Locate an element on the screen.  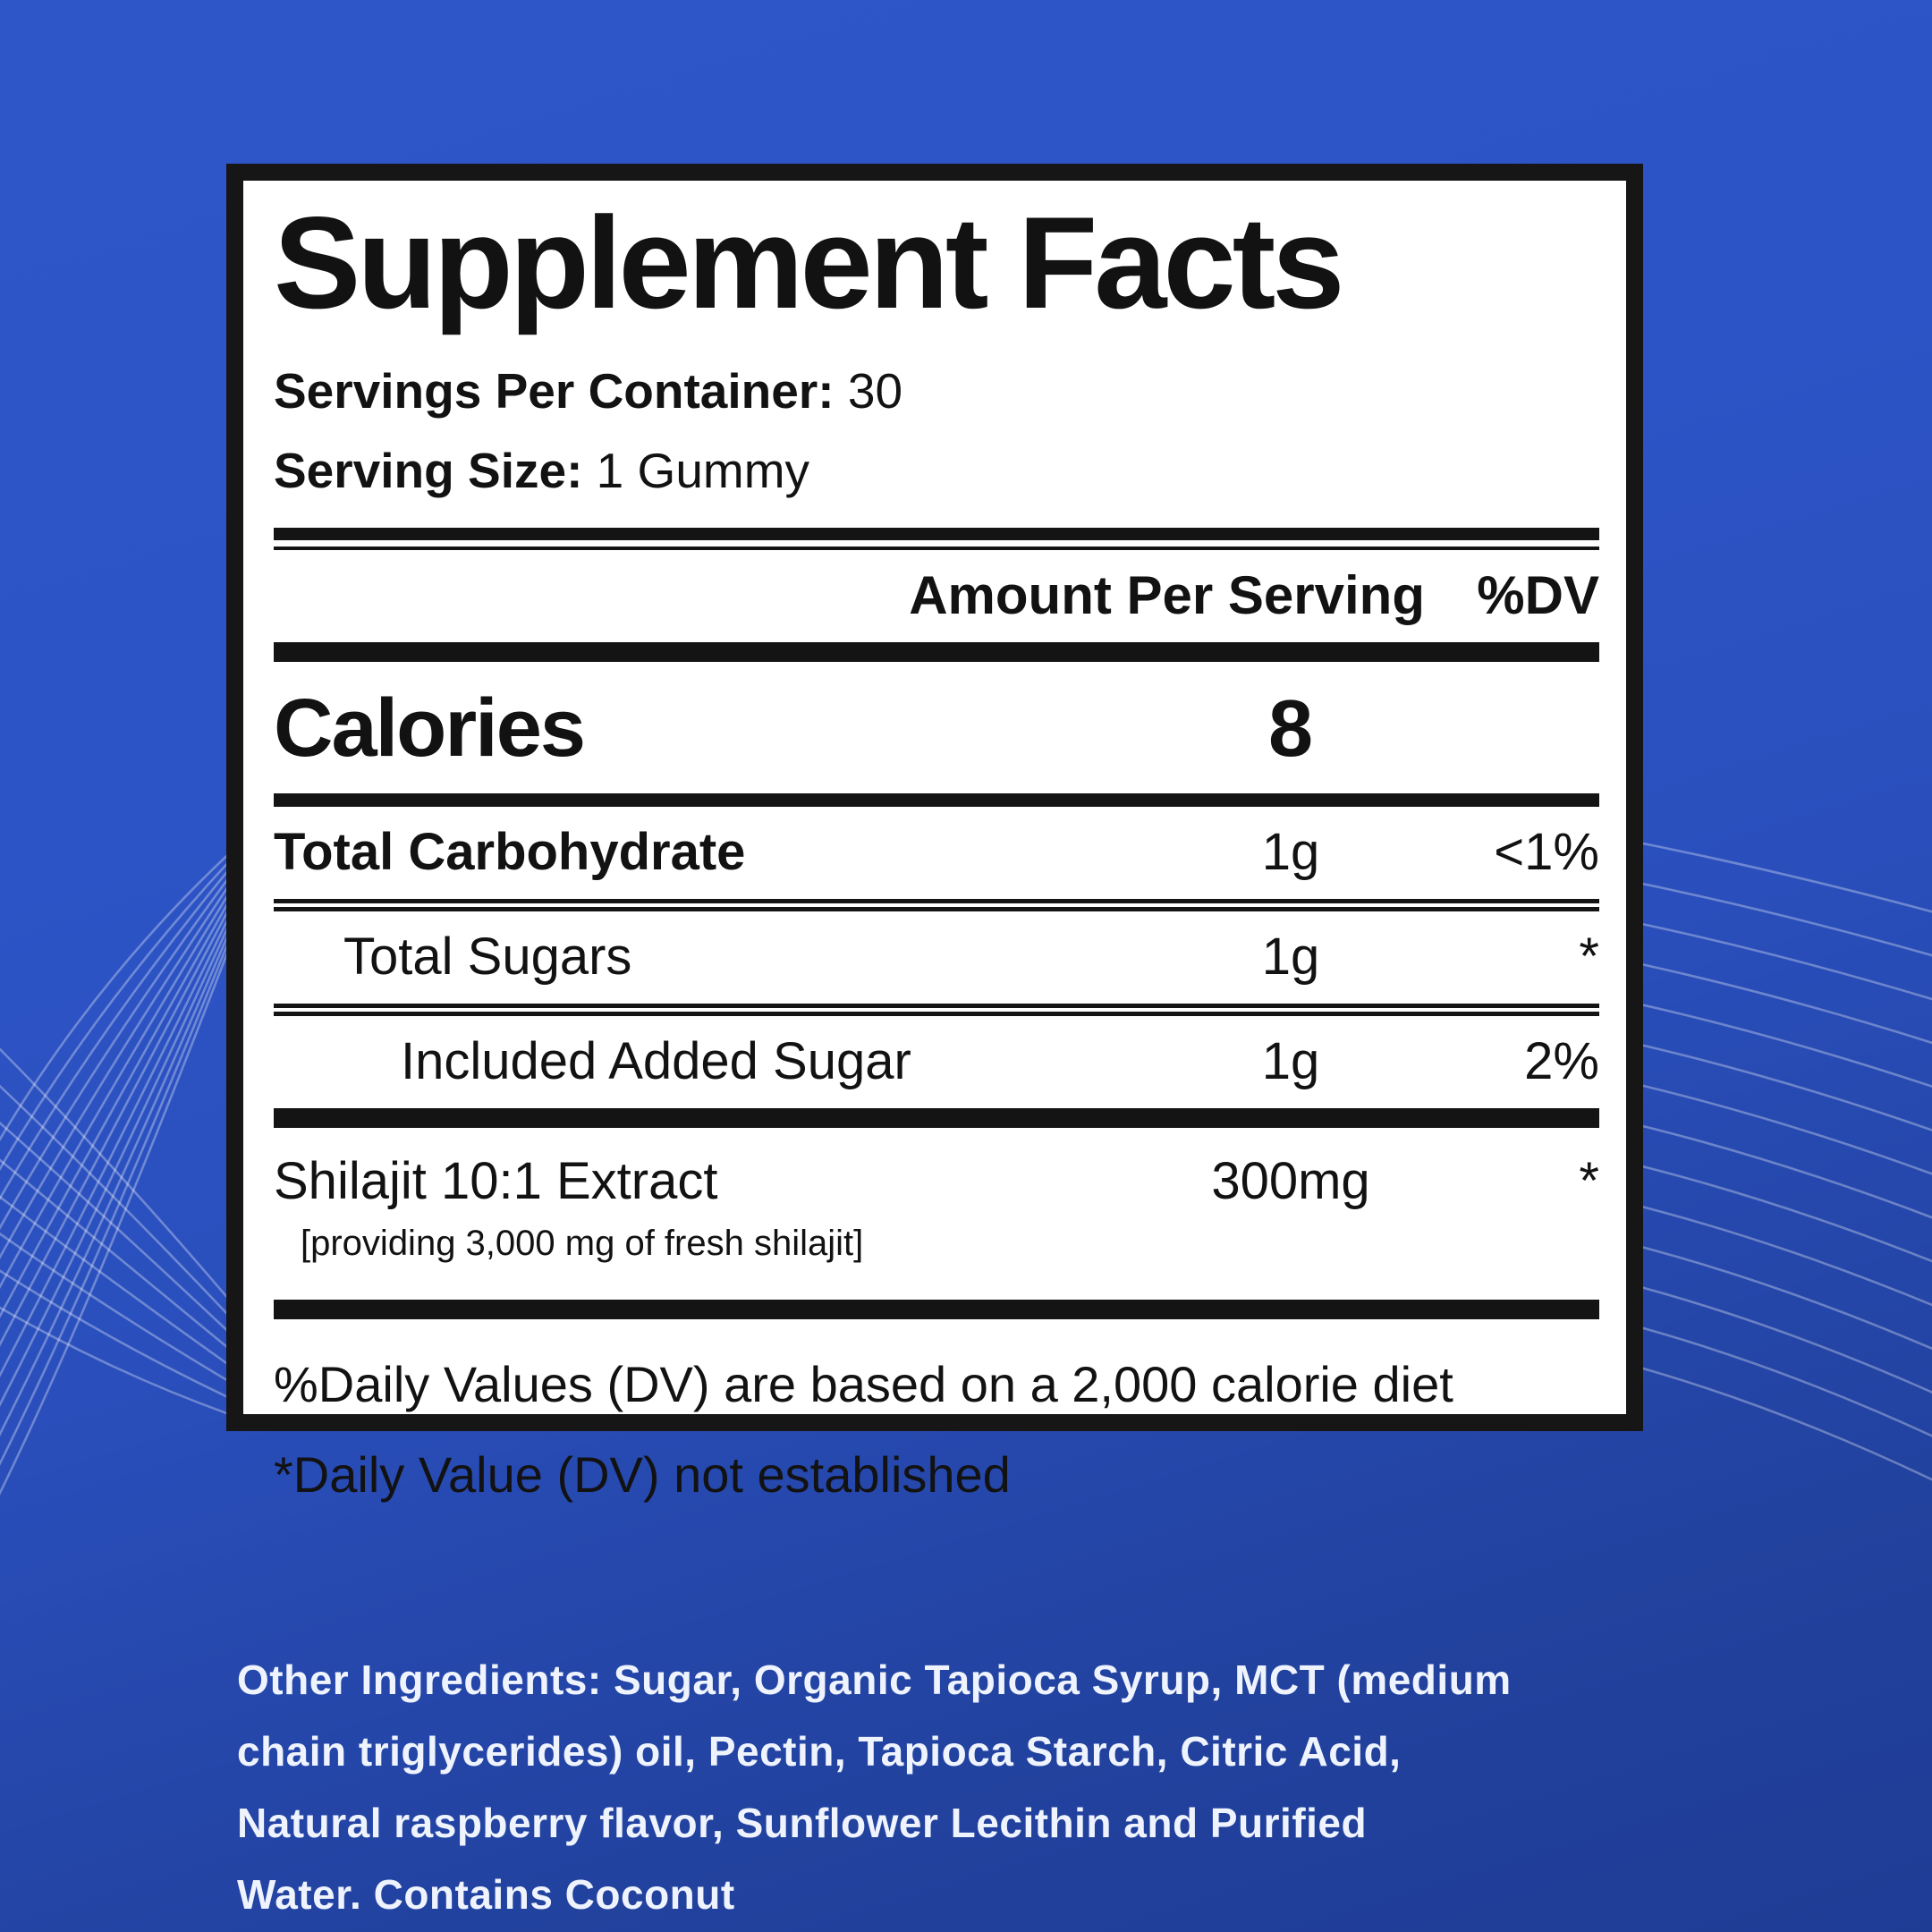
ingredient-amount: 300mg is located at coordinates (1290, 1180).